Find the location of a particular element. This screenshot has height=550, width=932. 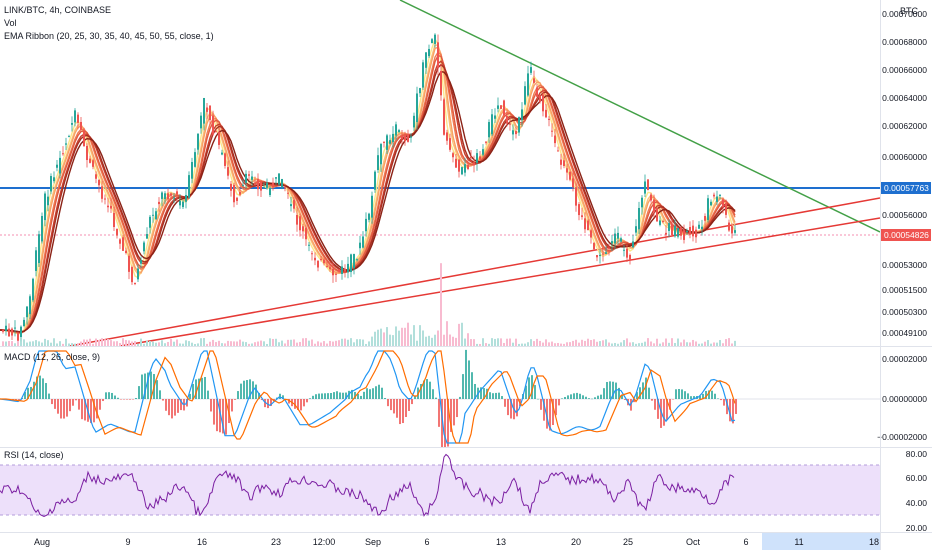

price-tick: 0.00056000 is located at coordinates (904, 215).